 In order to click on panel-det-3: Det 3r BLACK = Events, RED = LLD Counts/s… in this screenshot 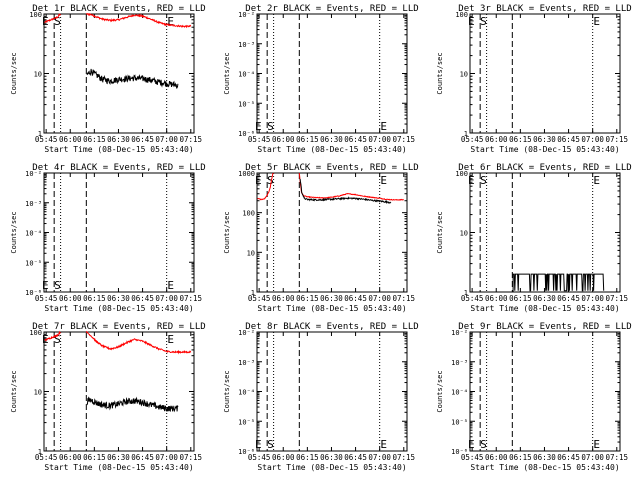, I will do `click(534, 79)`.